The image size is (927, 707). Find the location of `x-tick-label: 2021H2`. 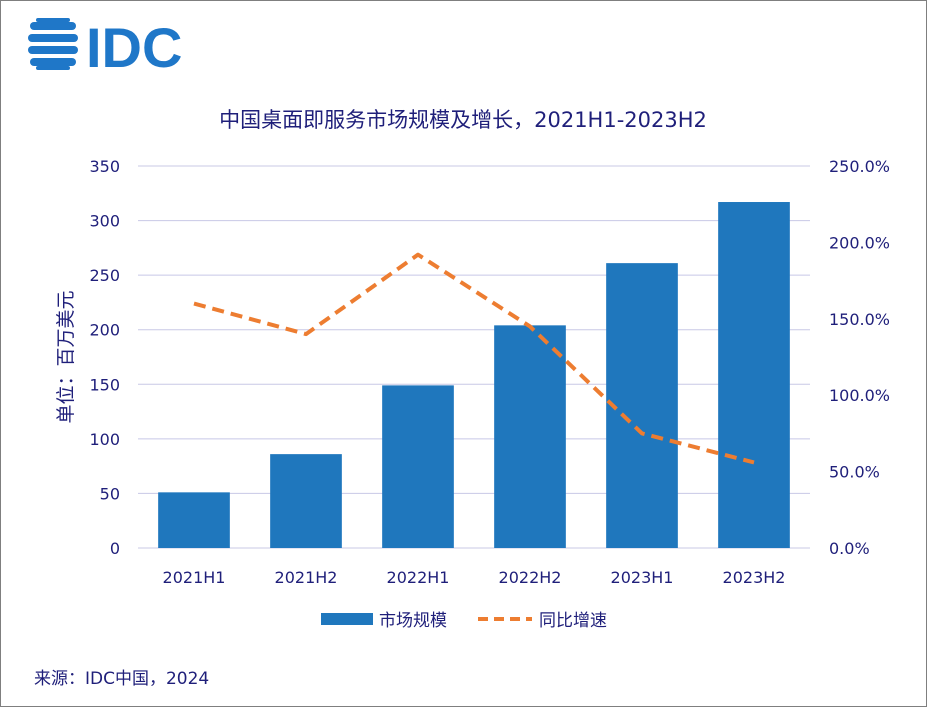

x-tick-label: 2021H2 is located at coordinates (306, 577).